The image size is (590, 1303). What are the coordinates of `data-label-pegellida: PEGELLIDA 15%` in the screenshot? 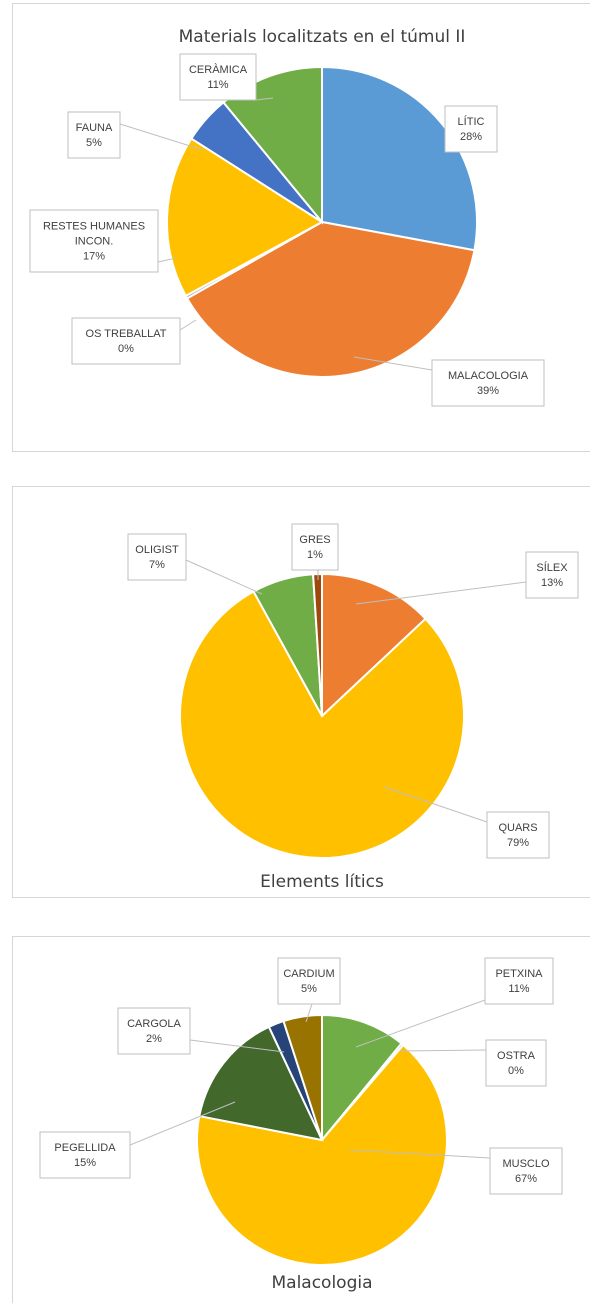 It's located at (137, 1140).